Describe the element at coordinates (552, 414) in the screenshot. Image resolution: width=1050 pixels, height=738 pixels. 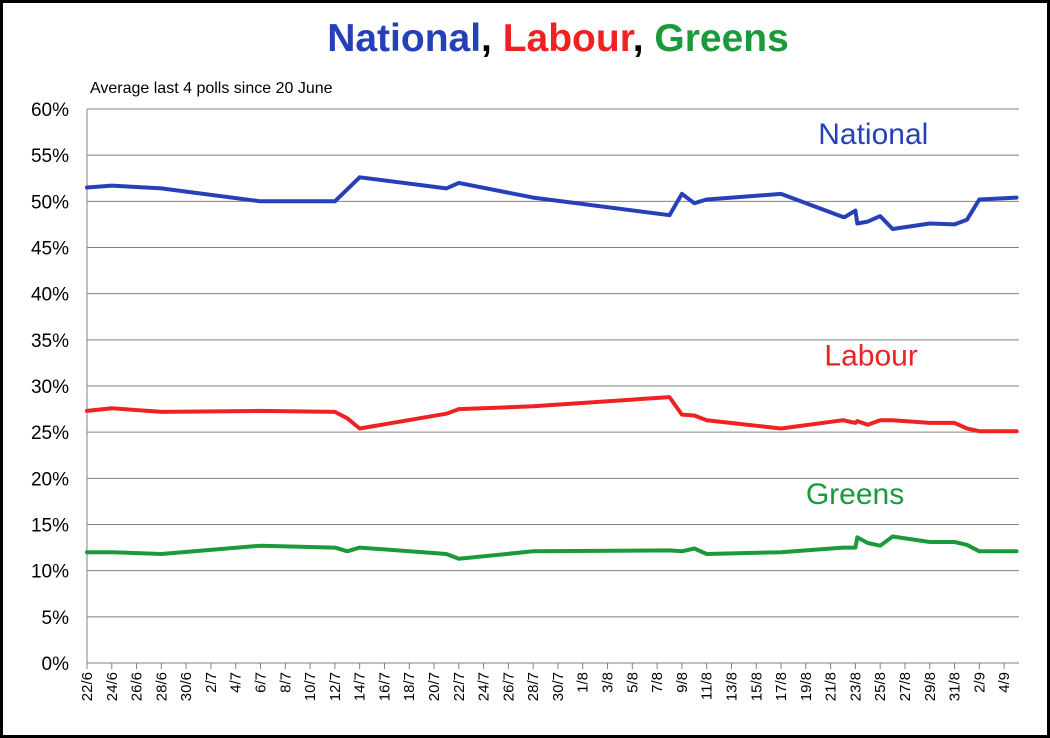
I see `series-line-labour` at that location.